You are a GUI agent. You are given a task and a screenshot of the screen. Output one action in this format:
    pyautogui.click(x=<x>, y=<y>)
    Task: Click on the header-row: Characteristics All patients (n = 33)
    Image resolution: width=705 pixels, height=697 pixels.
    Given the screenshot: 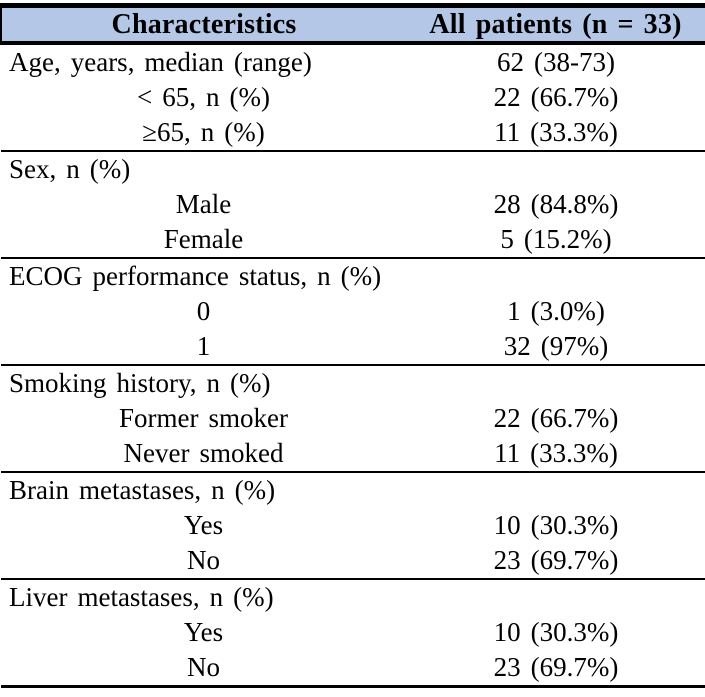 What is the action you would take?
    pyautogui.click(x=352, y=24)
    